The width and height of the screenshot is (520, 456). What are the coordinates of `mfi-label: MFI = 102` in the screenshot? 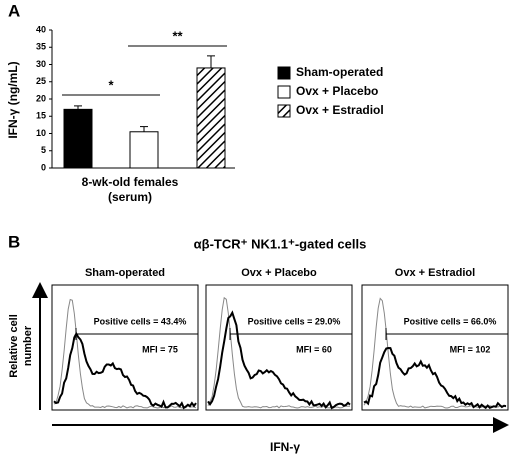 It's located at (470, 349).